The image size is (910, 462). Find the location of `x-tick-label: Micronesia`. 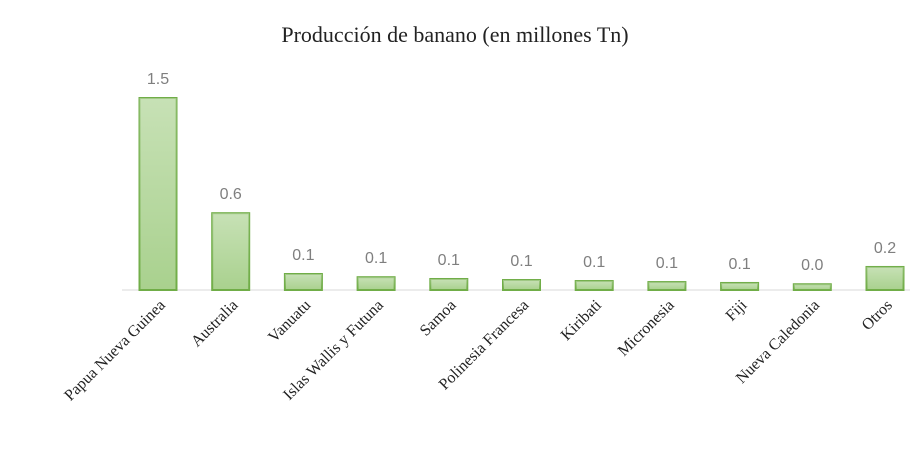

x-tick-label: Micronesia is located at coordinates (646, 328).